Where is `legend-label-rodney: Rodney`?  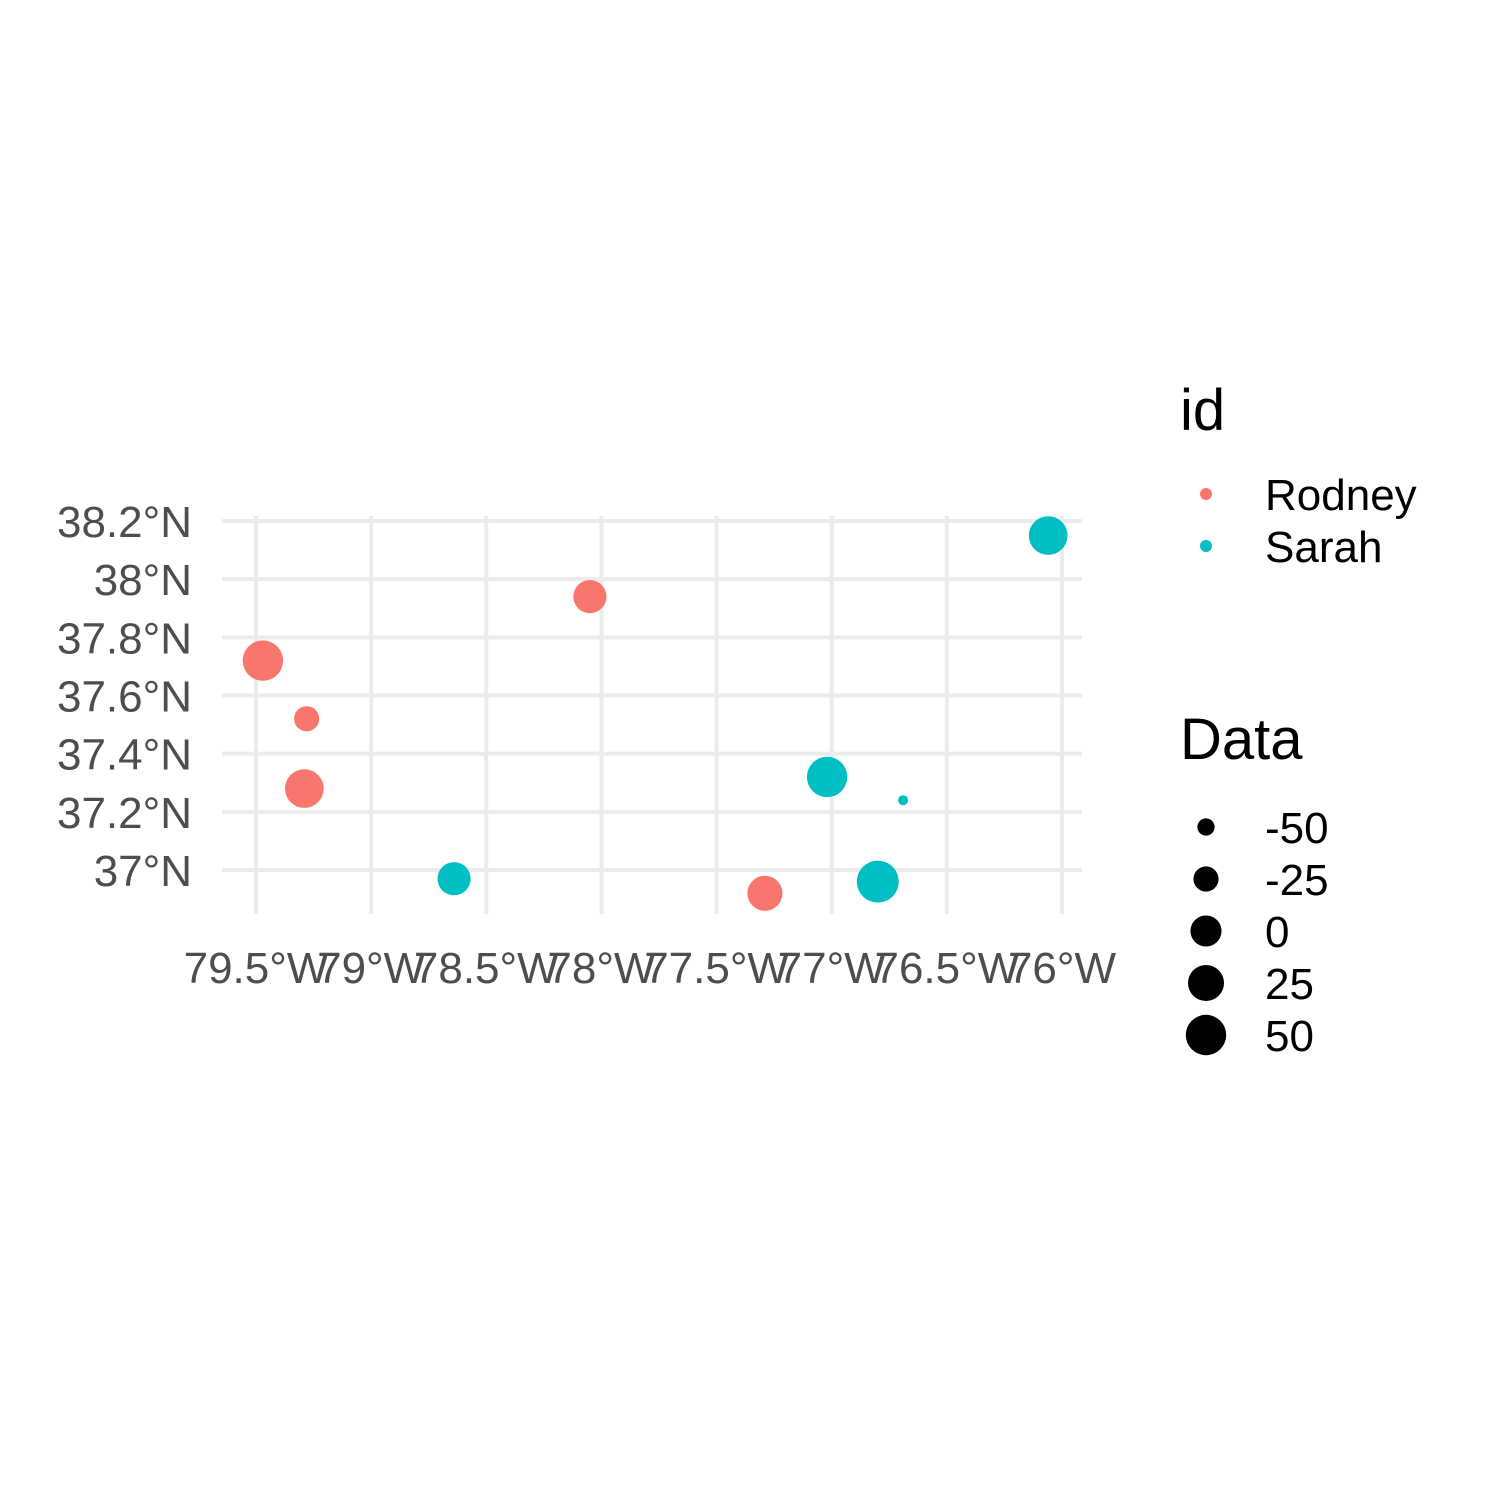
legend-label-rodney: Rodney is located at coordinates (1341, 495).